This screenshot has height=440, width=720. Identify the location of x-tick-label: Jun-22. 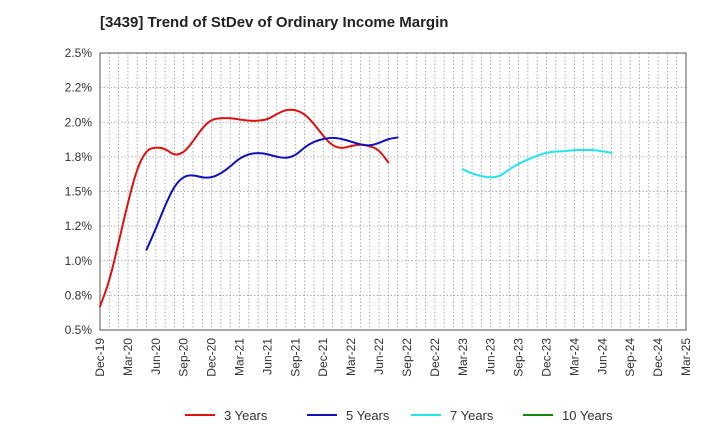
(379, 356).